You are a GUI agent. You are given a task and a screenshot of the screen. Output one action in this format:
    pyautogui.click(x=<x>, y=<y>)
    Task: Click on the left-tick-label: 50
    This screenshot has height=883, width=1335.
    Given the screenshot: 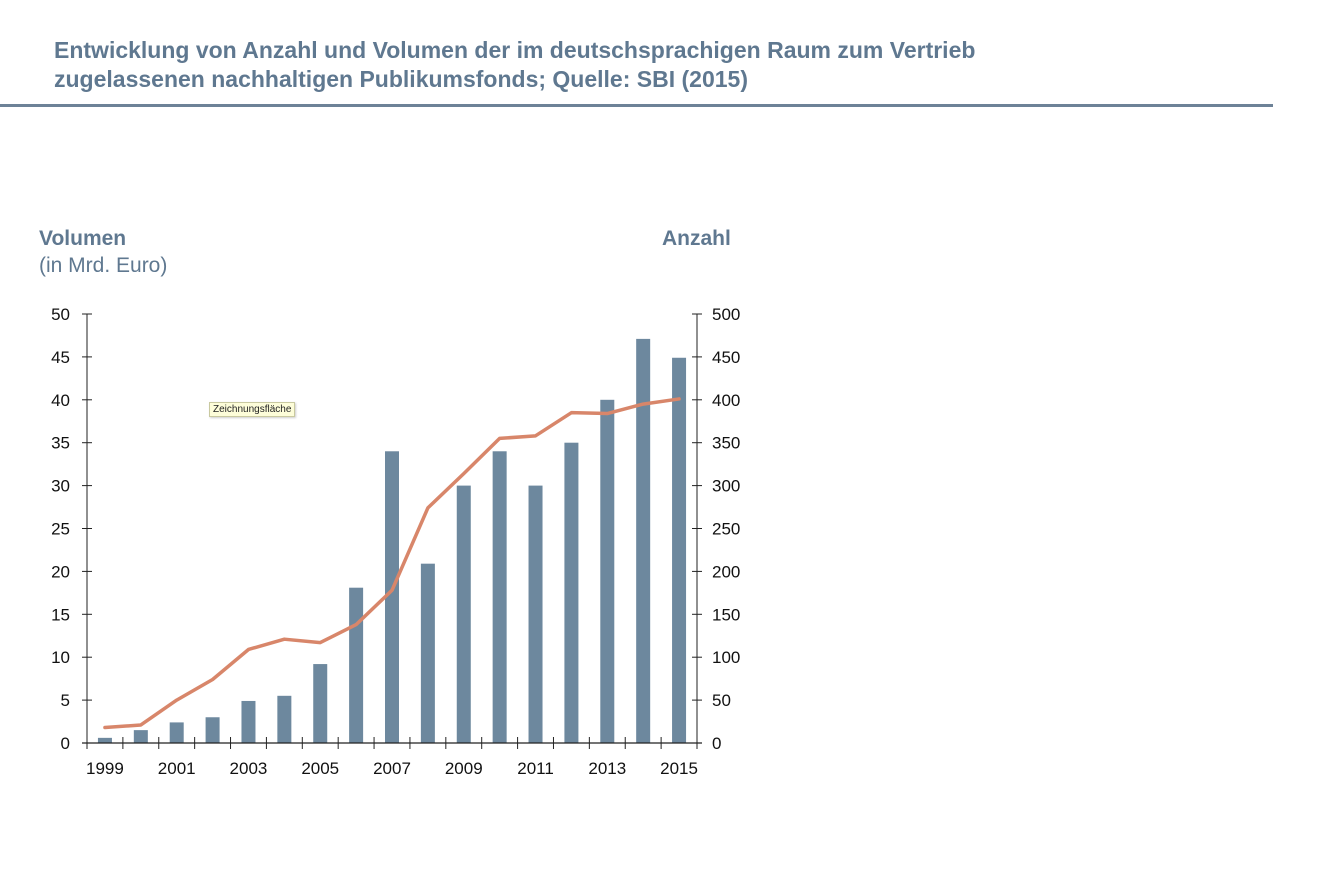 What is the action you would take?
    pyautogui.click(x=60, y=314)
    